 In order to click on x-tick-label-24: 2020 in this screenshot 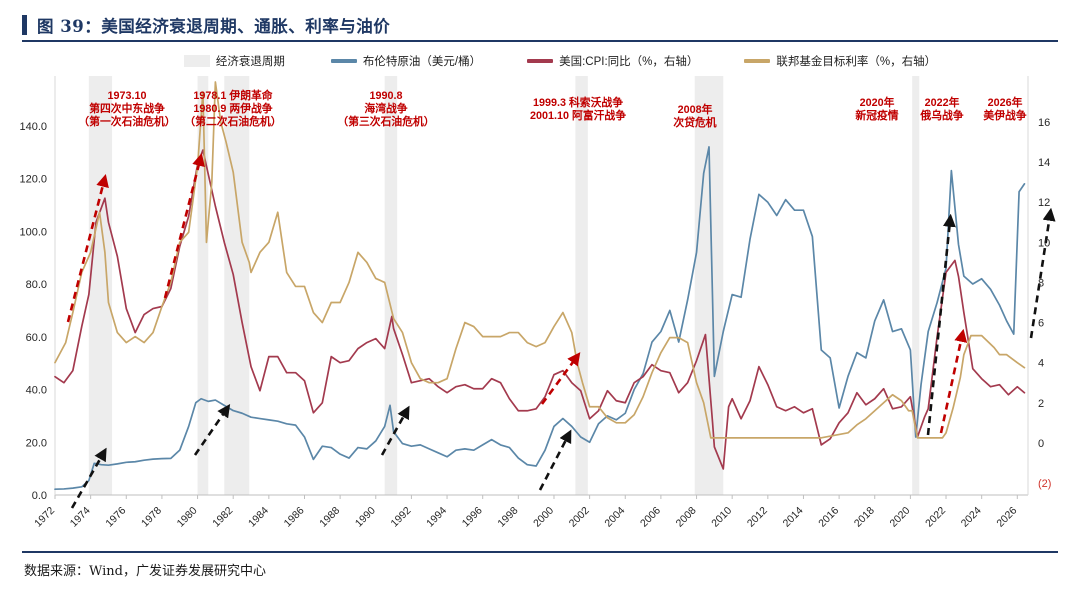, I will do `click(900, 517)`.